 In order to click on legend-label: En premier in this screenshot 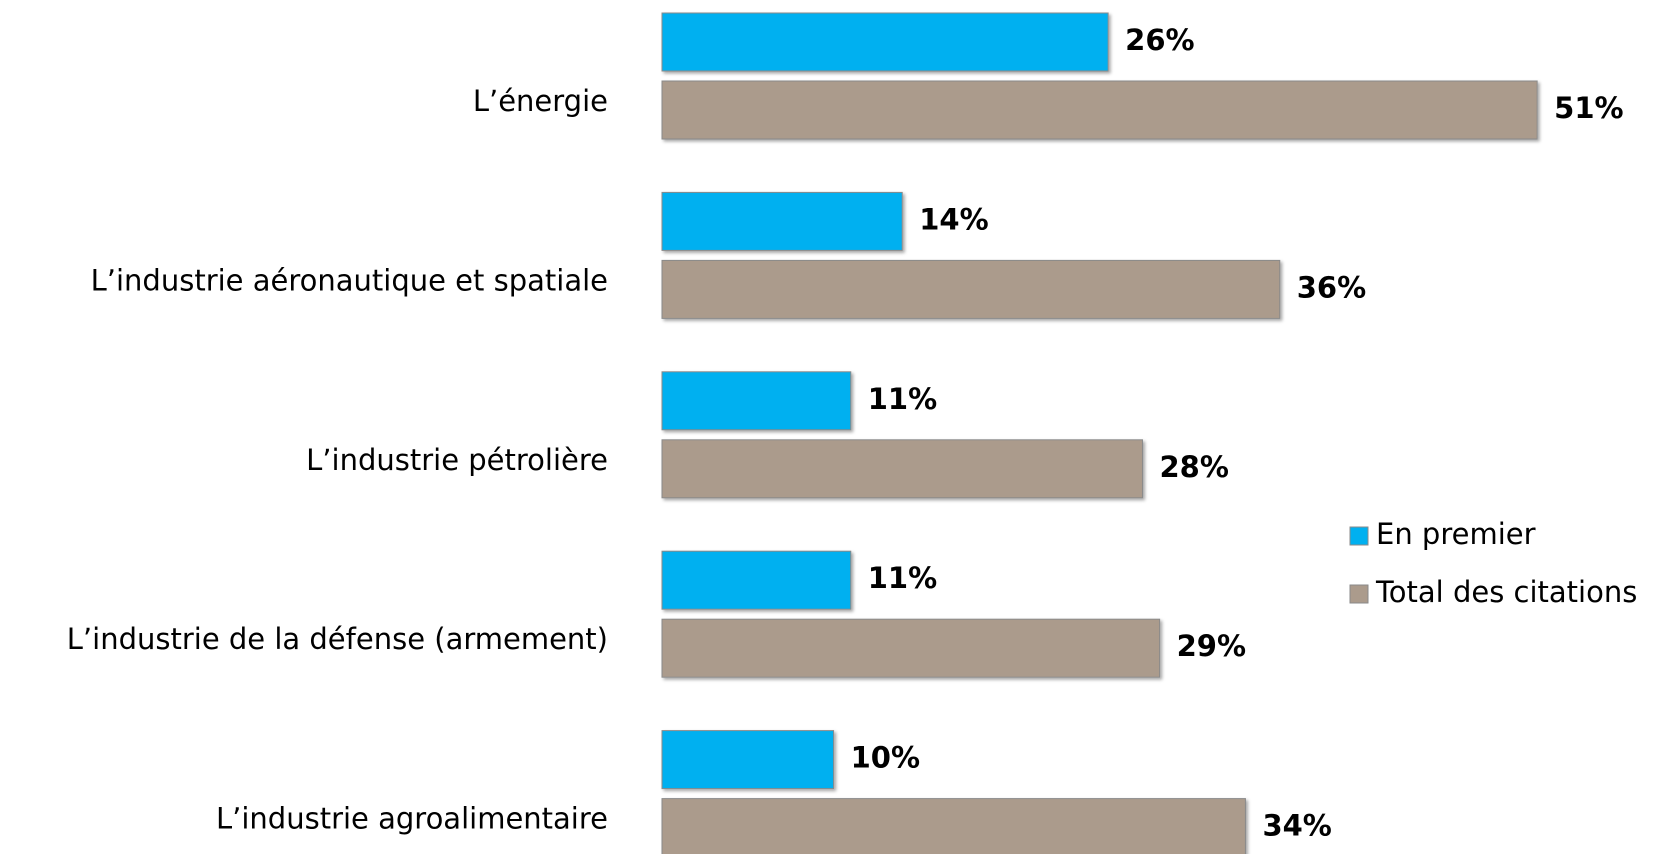, I will do `click(1456, 534)`.